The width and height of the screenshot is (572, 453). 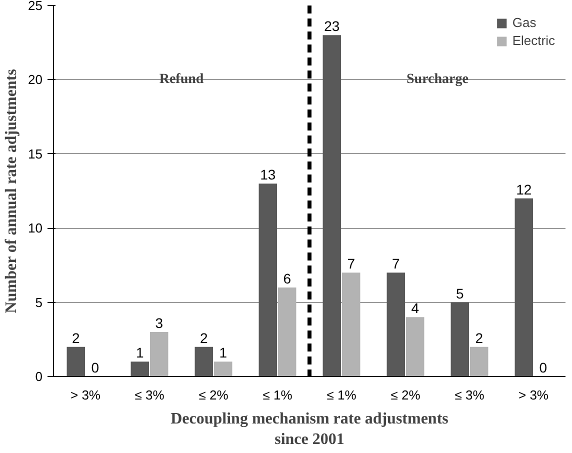 I want to click on data-label: 5, so click(x=460, y=293).